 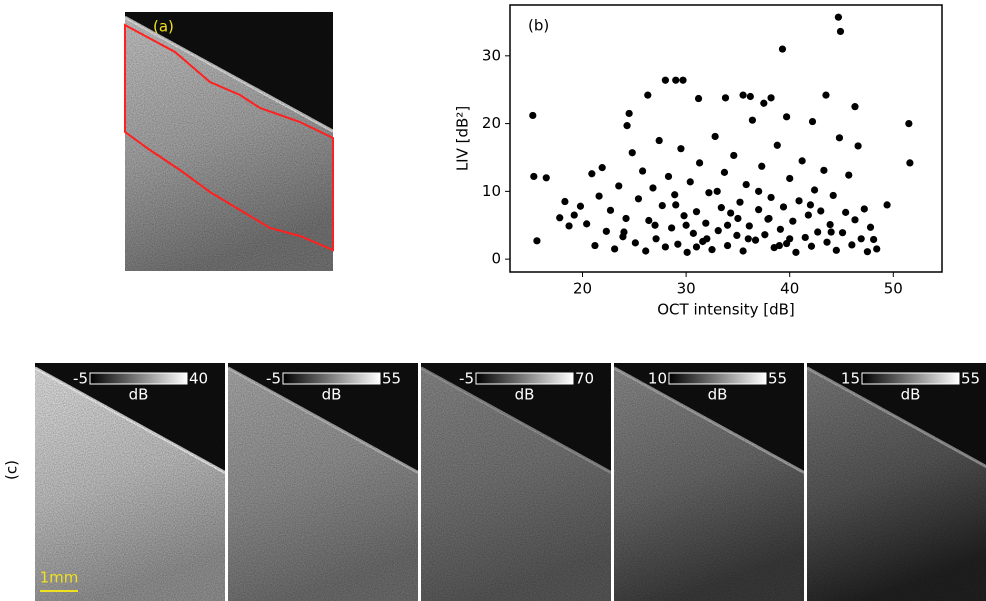 I want to click on x-tick-label: 20, so click(x=582, y=289).